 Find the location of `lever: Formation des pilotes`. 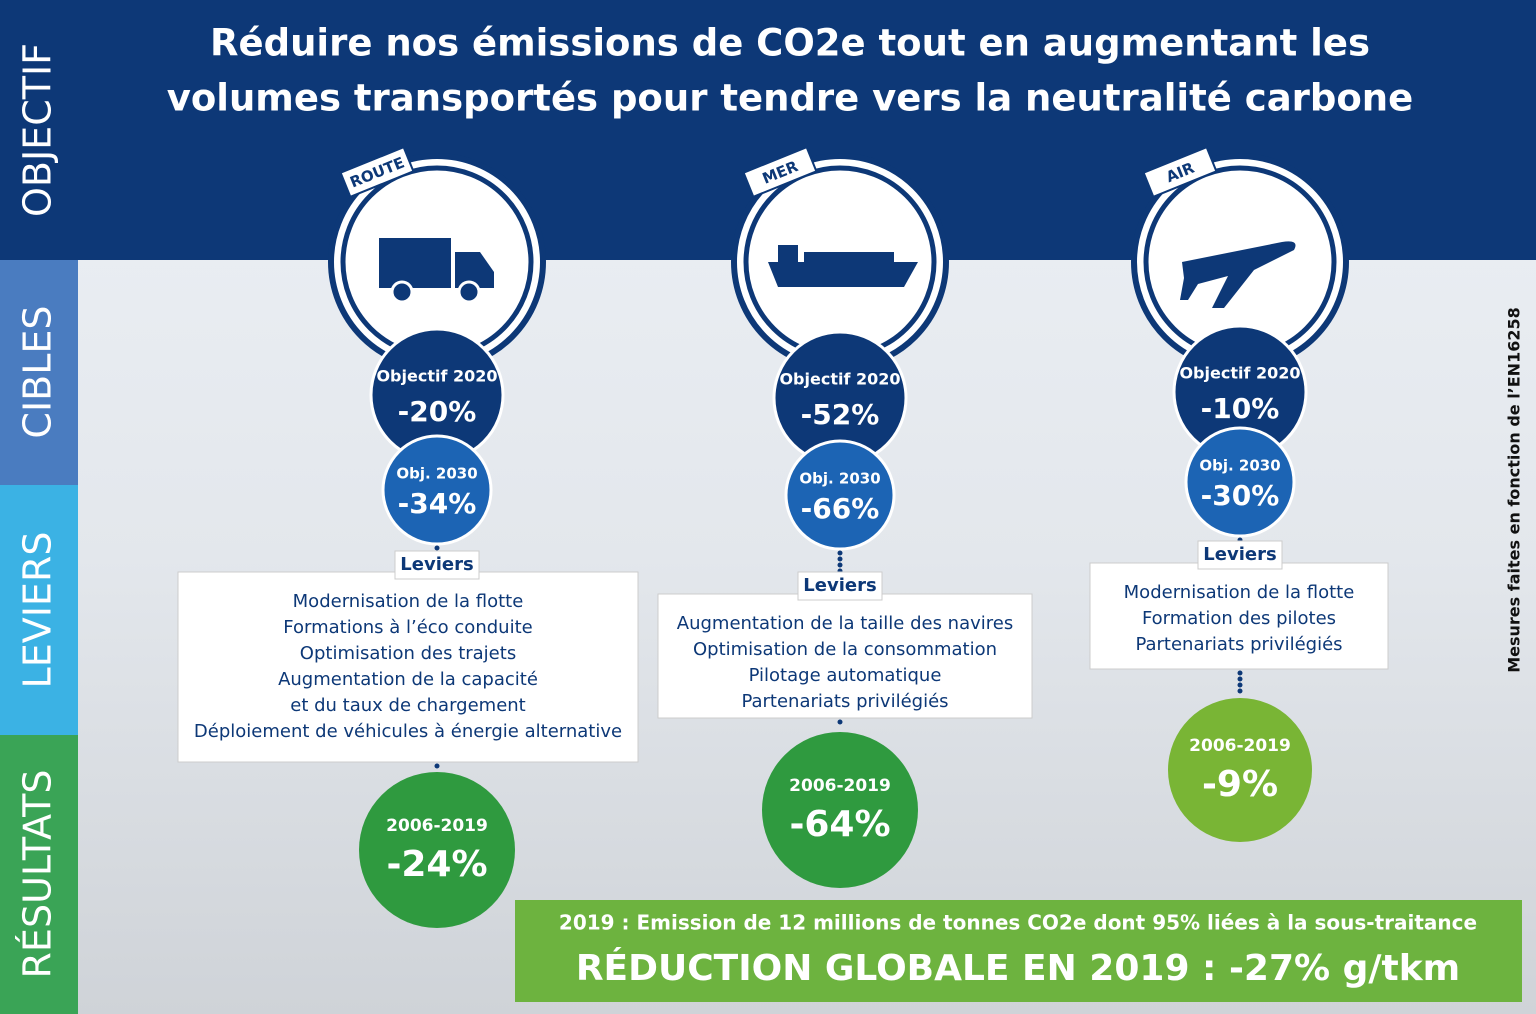

lever: Formation des pilotes is located at coordinates (1239, 618).